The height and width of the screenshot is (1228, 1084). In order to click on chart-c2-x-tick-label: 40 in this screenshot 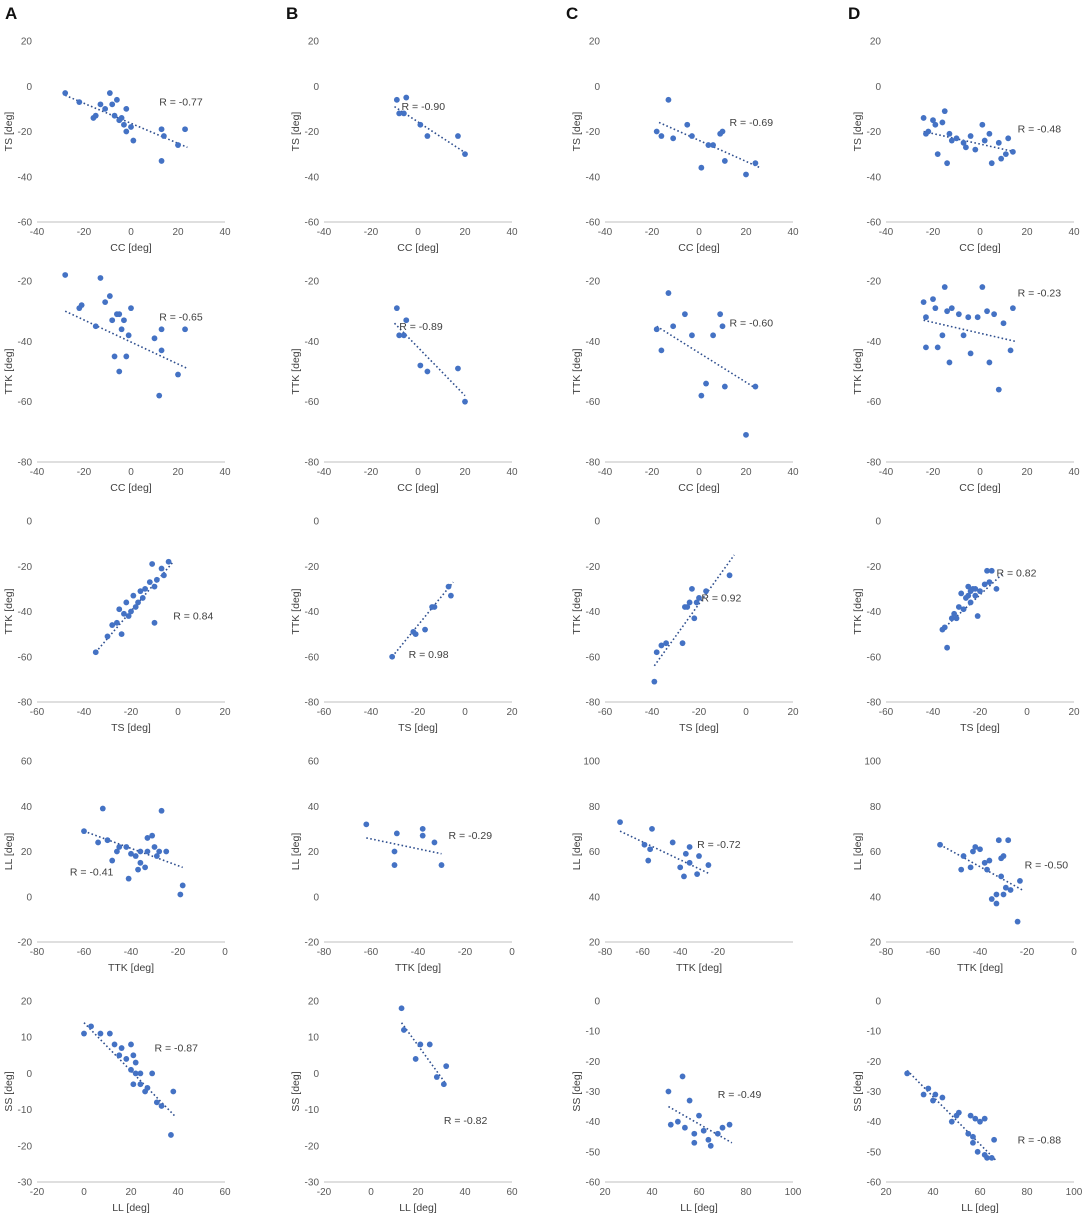, I will do `click(793, 472)`.